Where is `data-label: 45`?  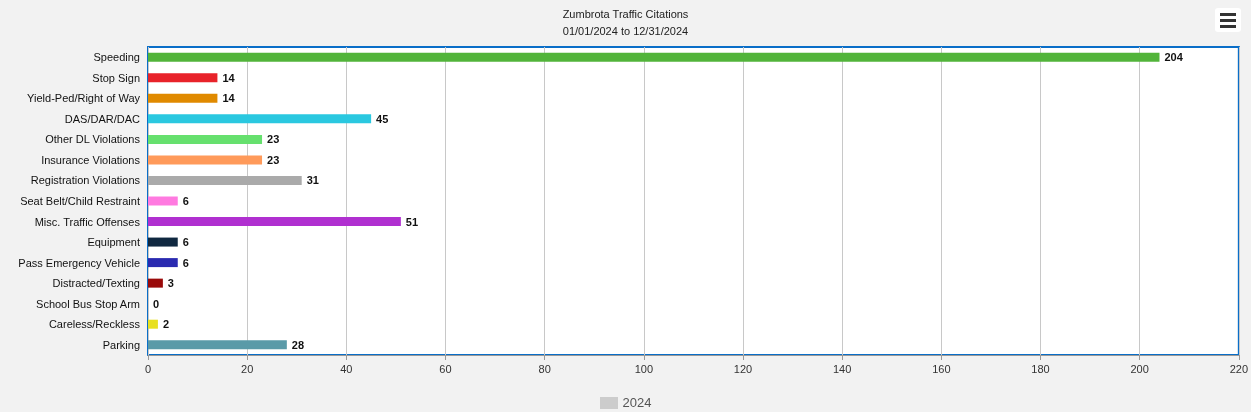 data-label: 45 is located at coordinates (382, 118).